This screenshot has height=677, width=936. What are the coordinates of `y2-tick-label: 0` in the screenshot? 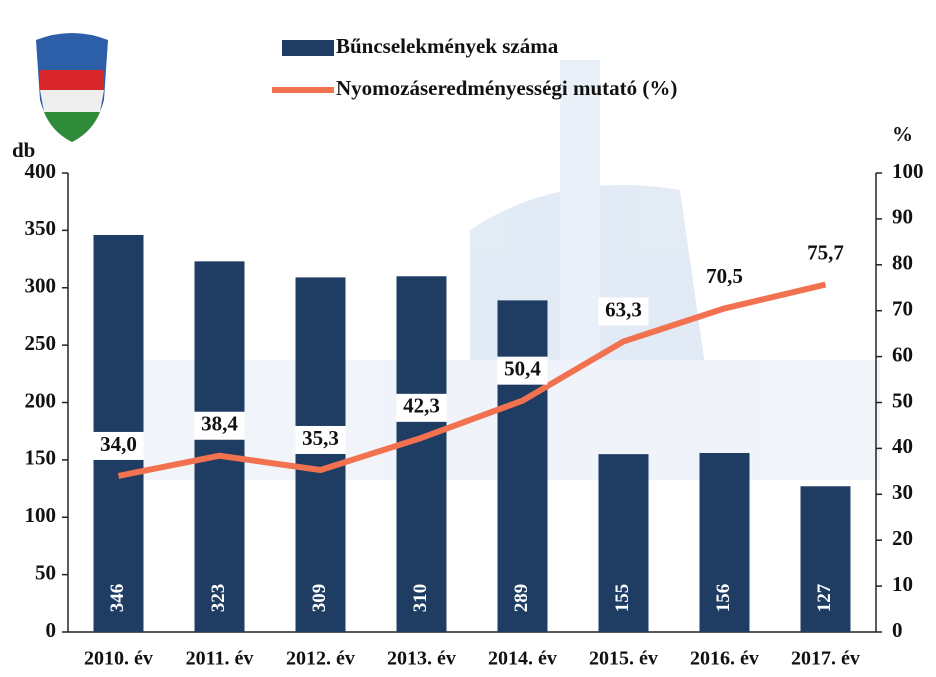 It's located at (897, 630).